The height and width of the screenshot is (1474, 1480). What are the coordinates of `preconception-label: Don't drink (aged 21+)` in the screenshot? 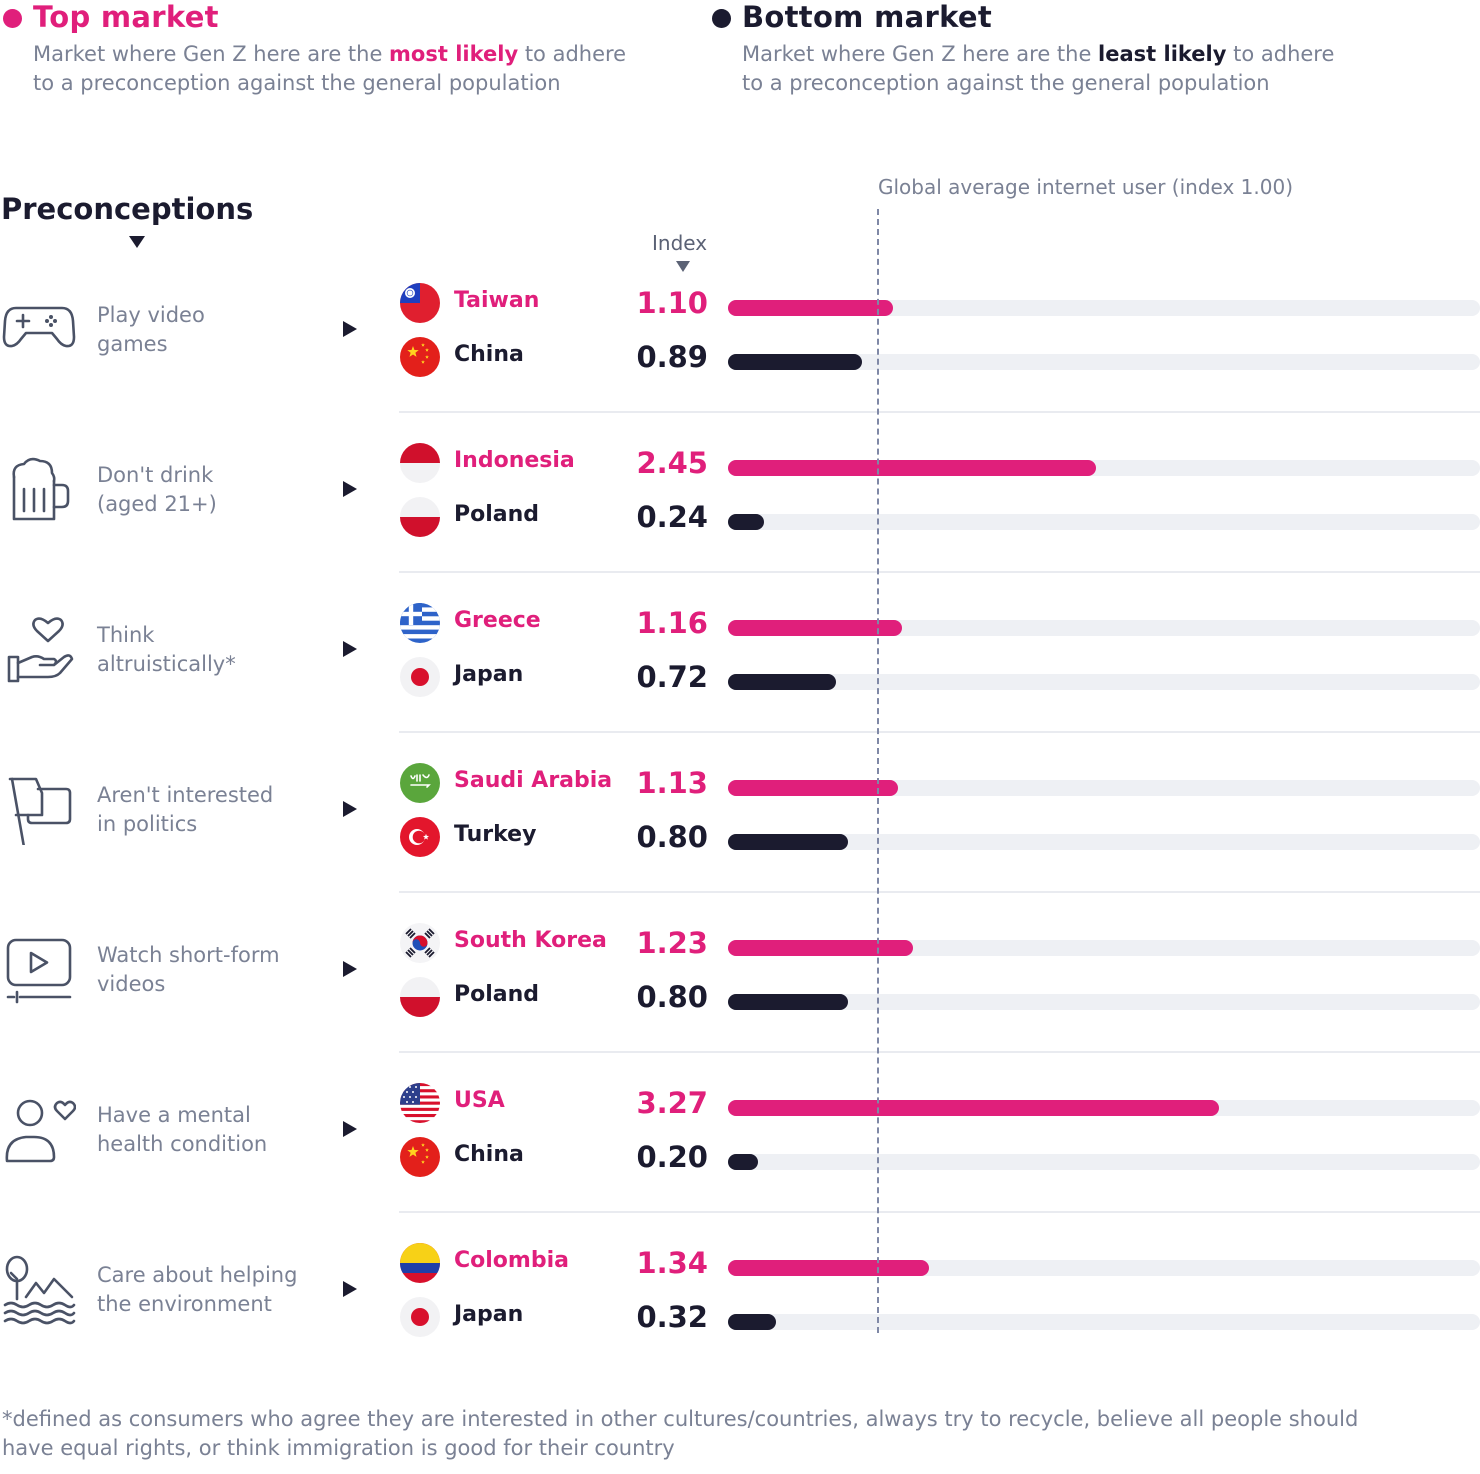 It's located at (157, 490).